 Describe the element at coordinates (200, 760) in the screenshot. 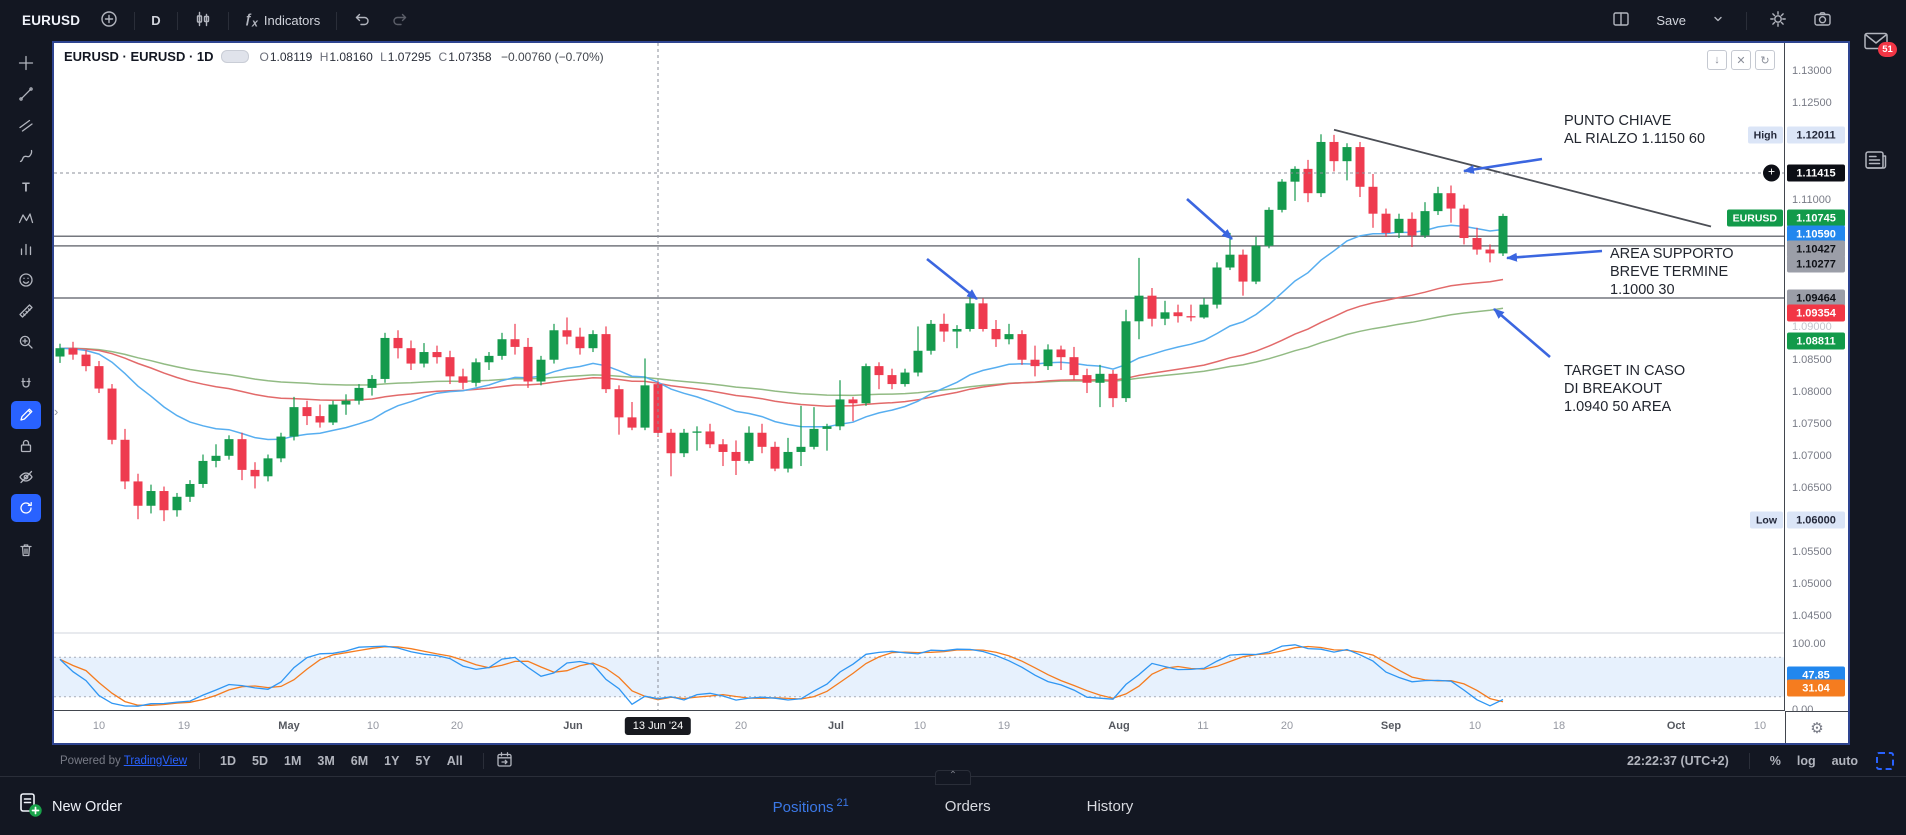

I see `divider` at that location.